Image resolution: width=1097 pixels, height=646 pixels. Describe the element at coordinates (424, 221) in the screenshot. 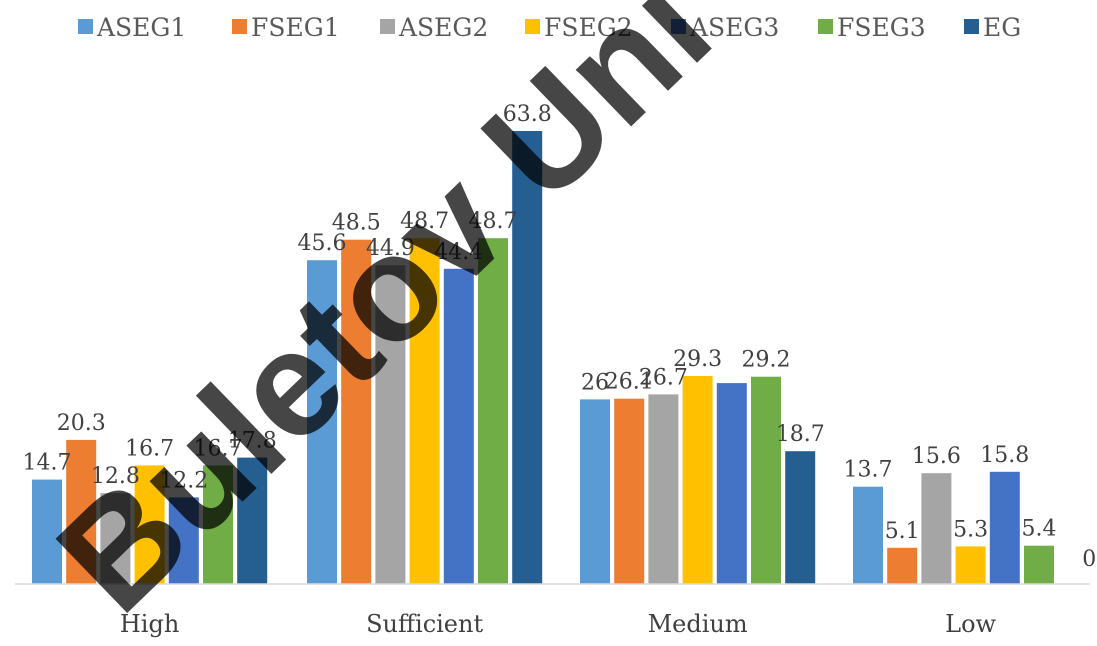

I see `data-label-fseg2-sufficient: 48.7` at that location.